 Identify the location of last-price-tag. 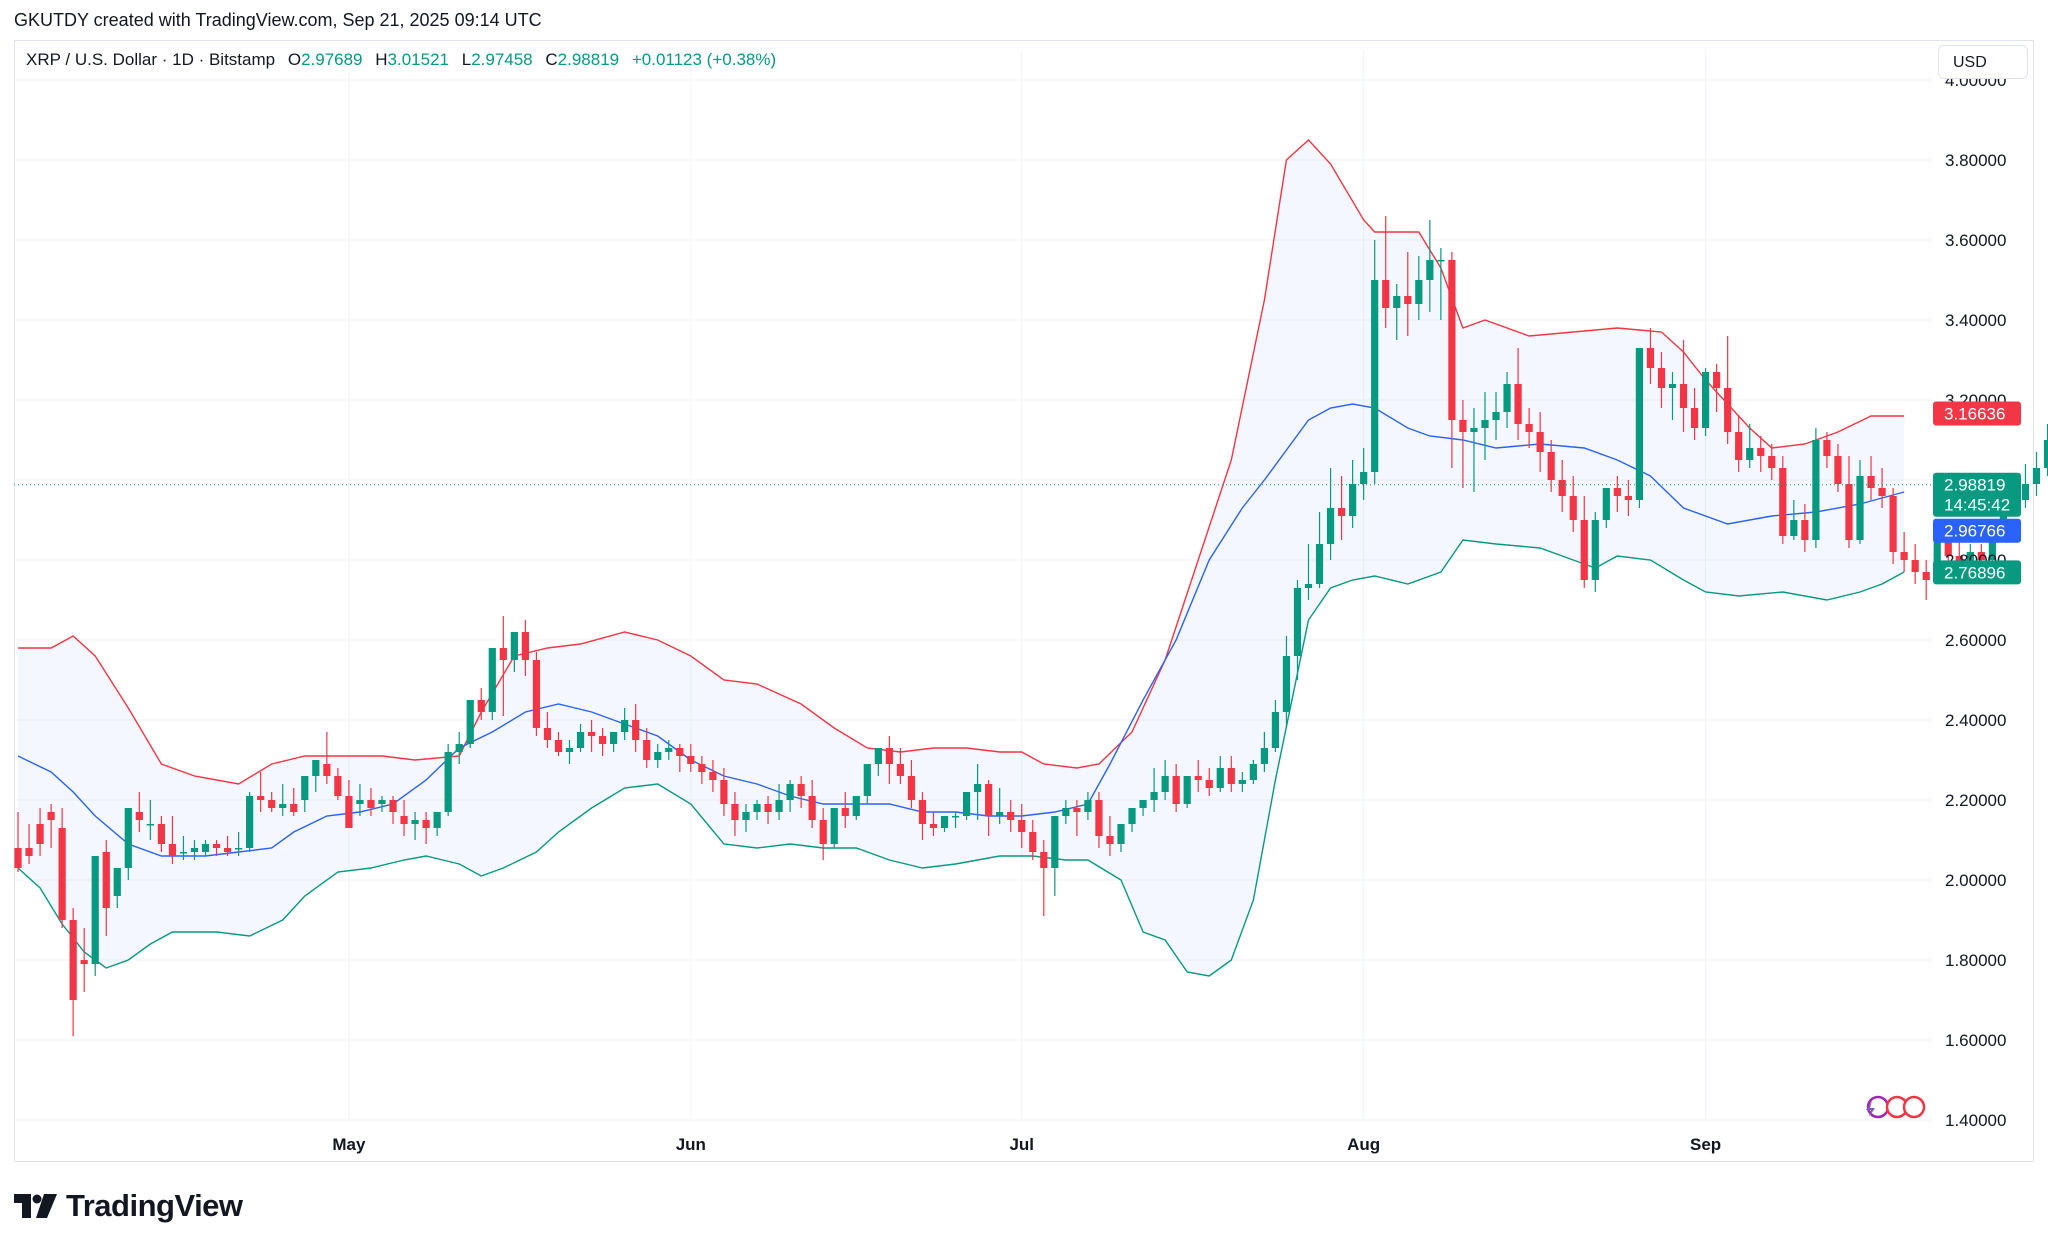
(1977, 494).